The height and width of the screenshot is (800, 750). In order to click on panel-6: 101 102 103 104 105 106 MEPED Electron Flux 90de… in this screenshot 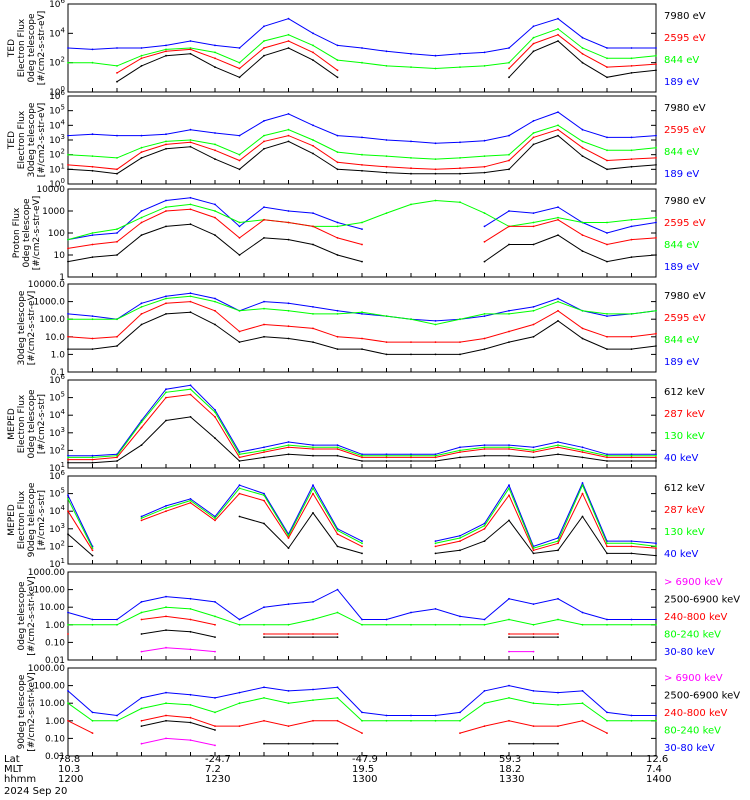, I will do `click(356, 519)`.